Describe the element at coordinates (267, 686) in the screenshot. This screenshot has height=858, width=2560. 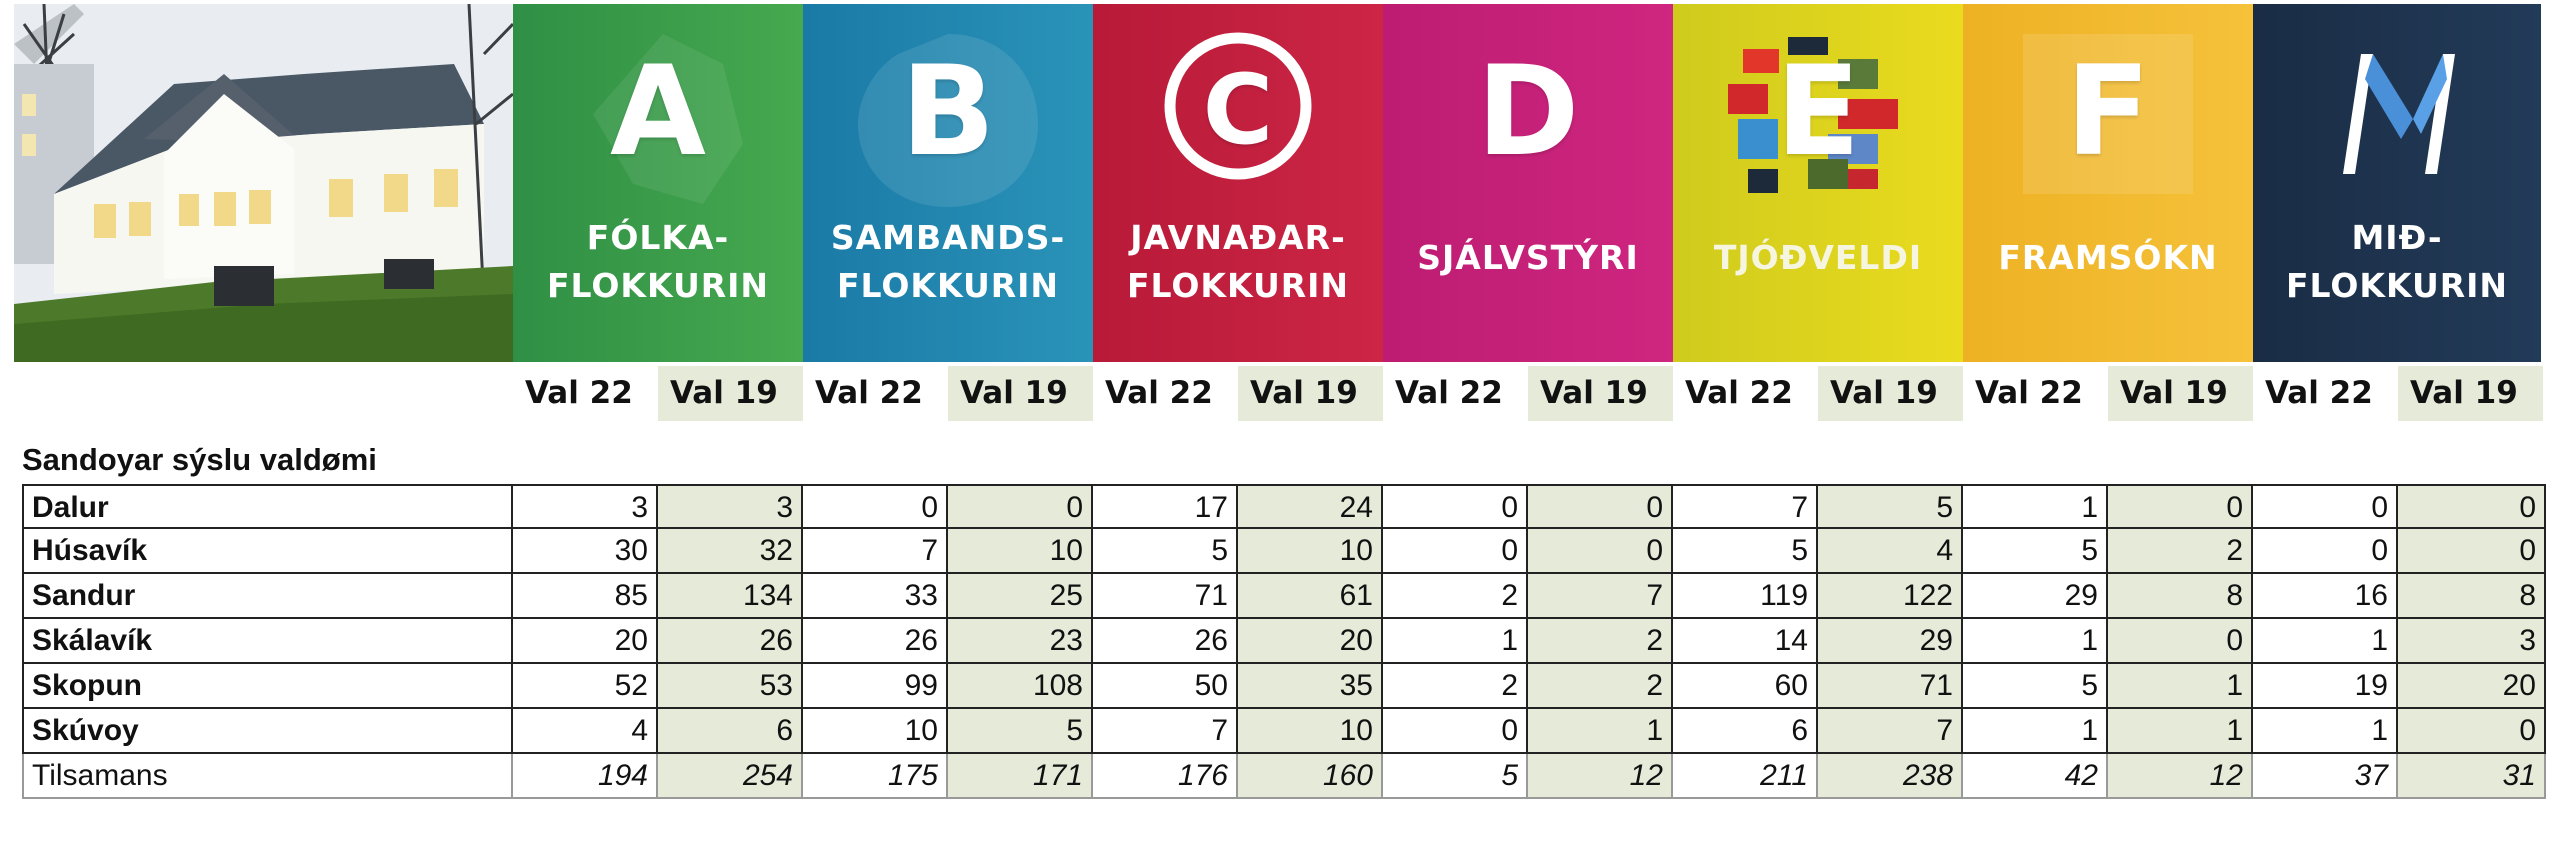
I see `village-name: Skopun` at that location.